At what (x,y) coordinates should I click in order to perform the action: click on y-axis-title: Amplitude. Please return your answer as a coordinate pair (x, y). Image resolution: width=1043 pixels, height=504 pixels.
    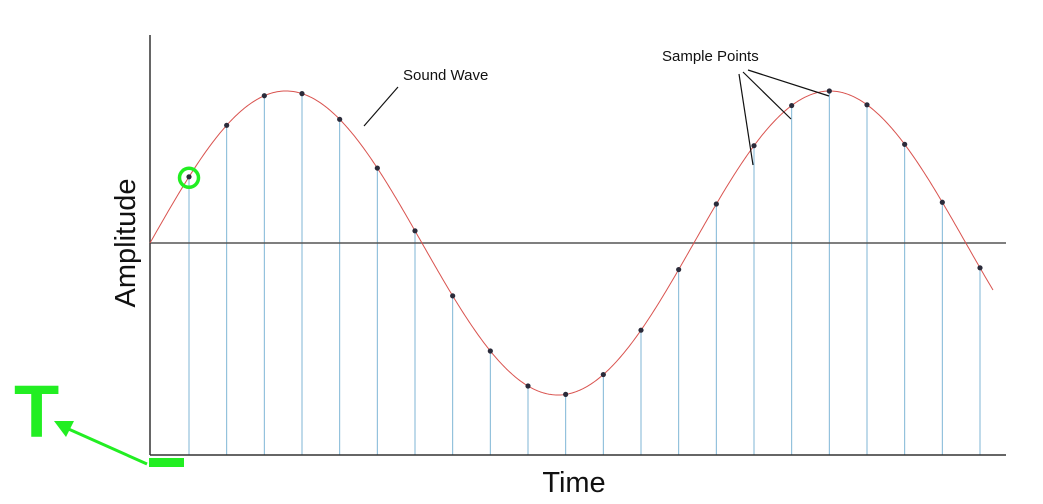
    Looking at the image, I should click on (126, 243).